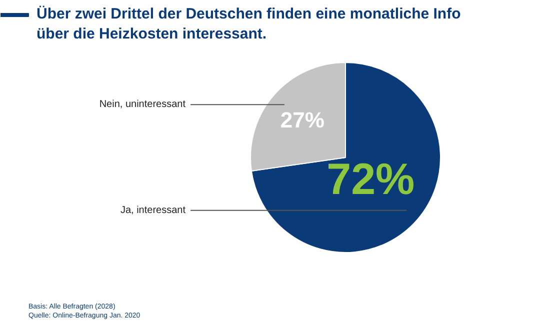 Image resolution: width=534 pixels, height=332 pixels. I want to click on slice-label: Ja, interessant, so click(153, 210).